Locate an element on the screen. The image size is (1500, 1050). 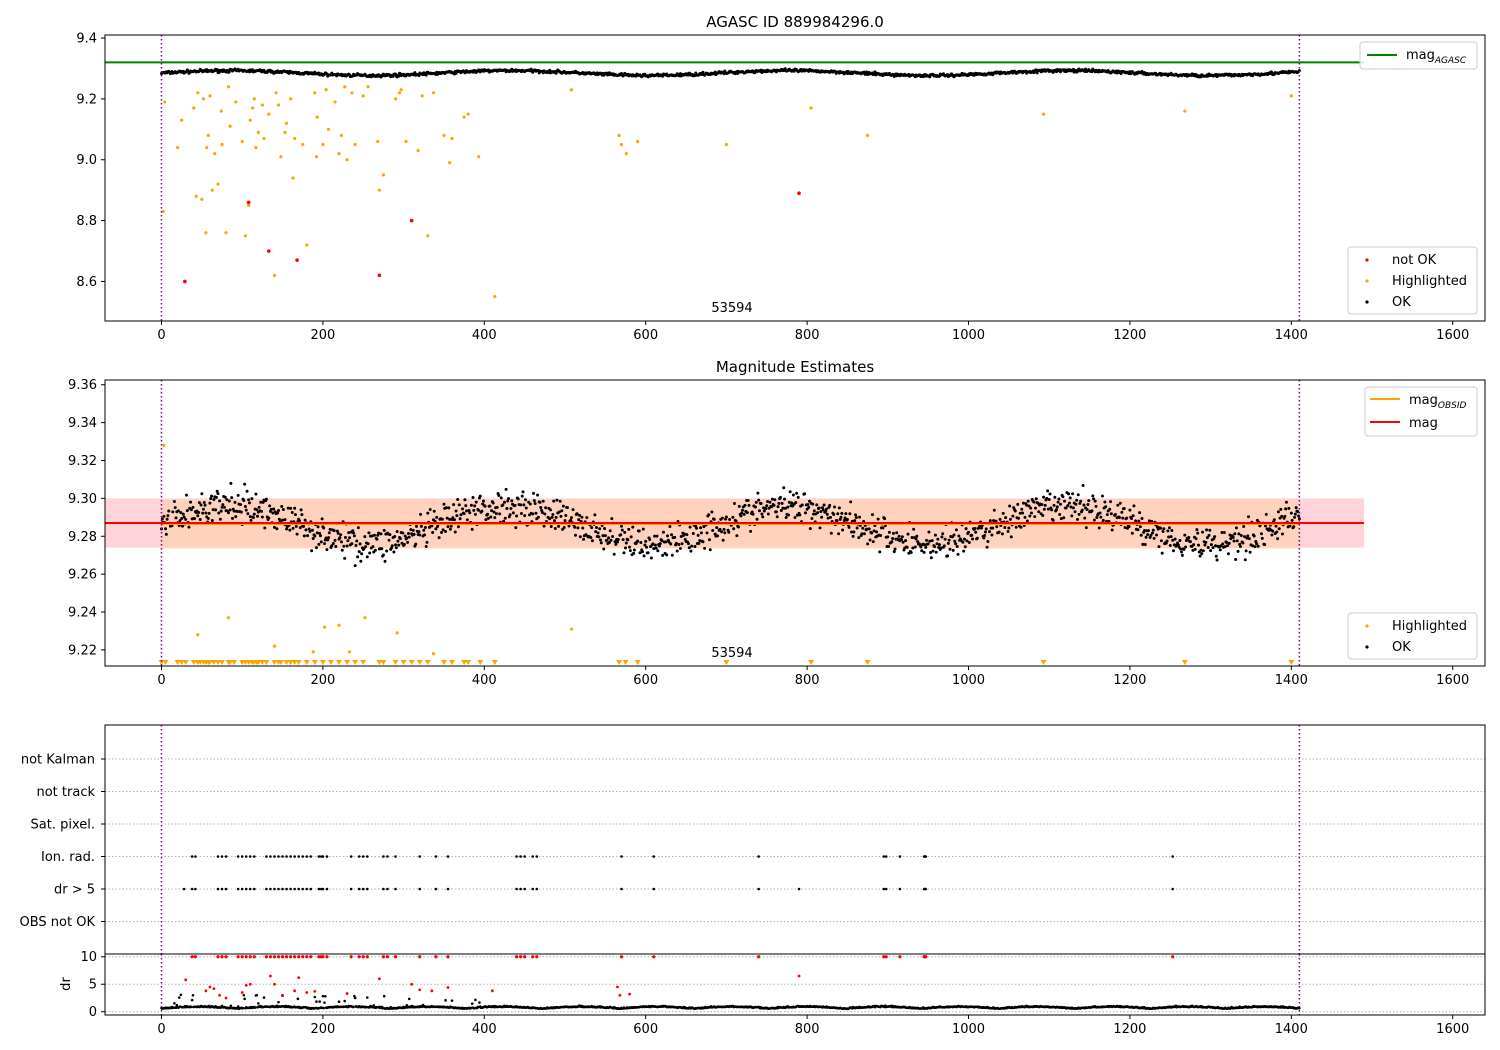
panel-1-legend-top: magAGASC is located at coordinates (1418, 55).